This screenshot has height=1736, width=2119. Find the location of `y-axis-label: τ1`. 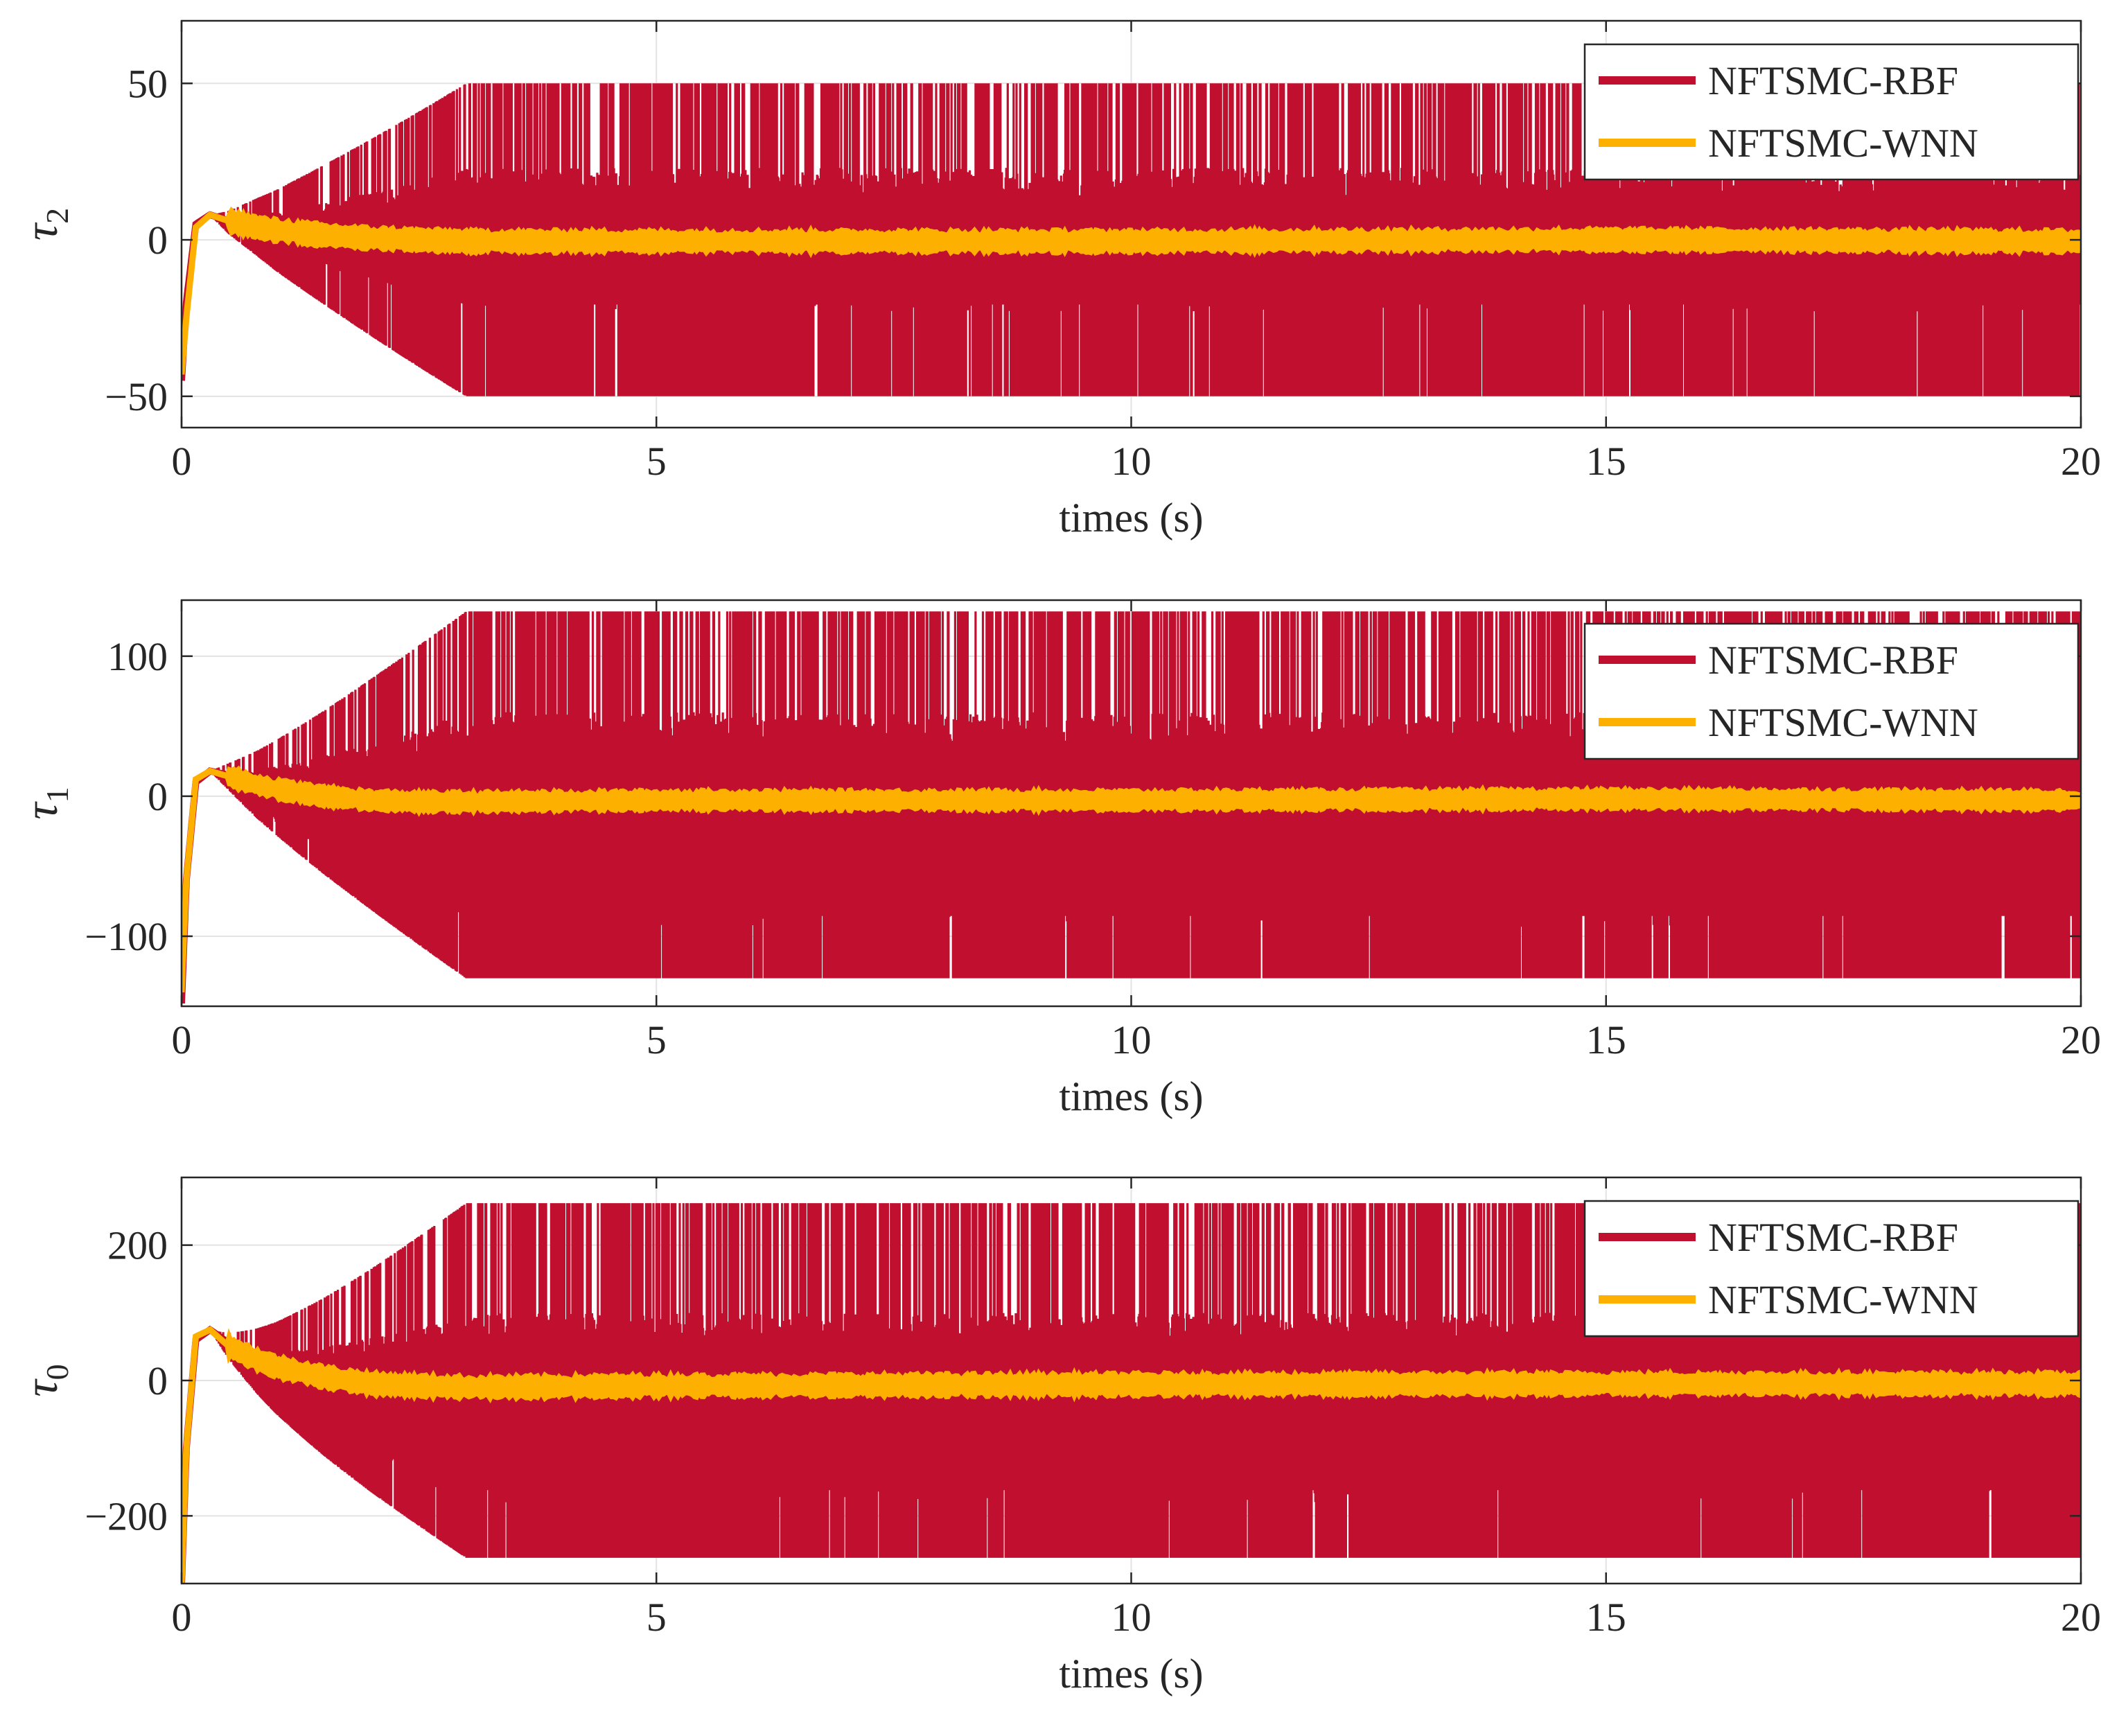

y-axis-label: τ1 is located at coordinates (45, 803).